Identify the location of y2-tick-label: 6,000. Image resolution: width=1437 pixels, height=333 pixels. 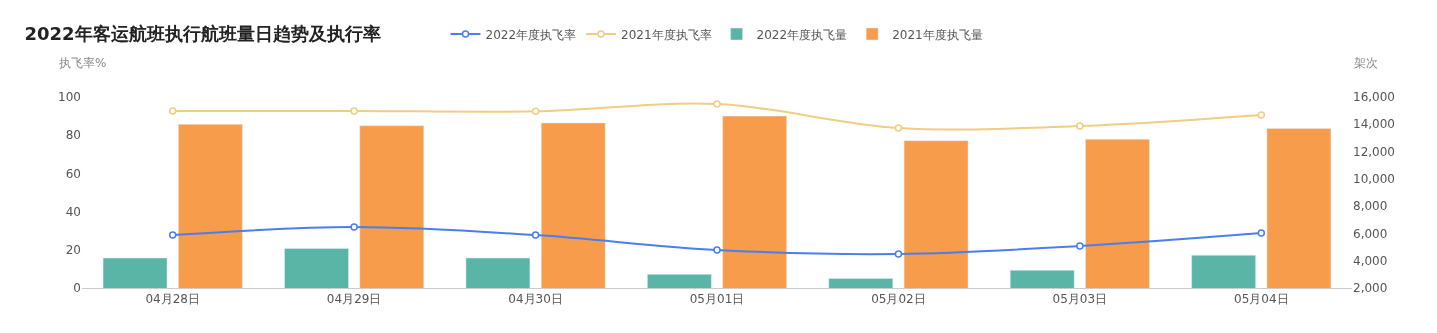
(1370, 233).